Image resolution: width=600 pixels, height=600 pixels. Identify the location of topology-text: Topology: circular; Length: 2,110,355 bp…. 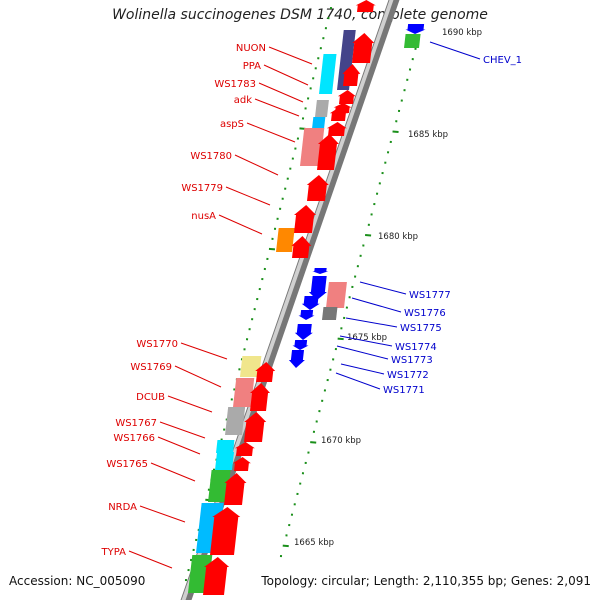
(426, 581).